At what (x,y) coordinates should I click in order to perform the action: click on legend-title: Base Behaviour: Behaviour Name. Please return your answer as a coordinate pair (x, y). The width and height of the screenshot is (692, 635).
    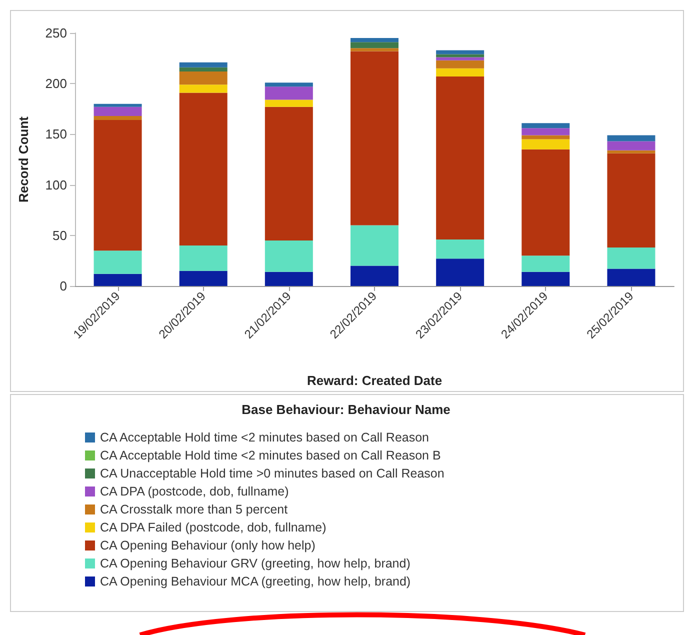
    Looking at the image, I should click on (346, 409).